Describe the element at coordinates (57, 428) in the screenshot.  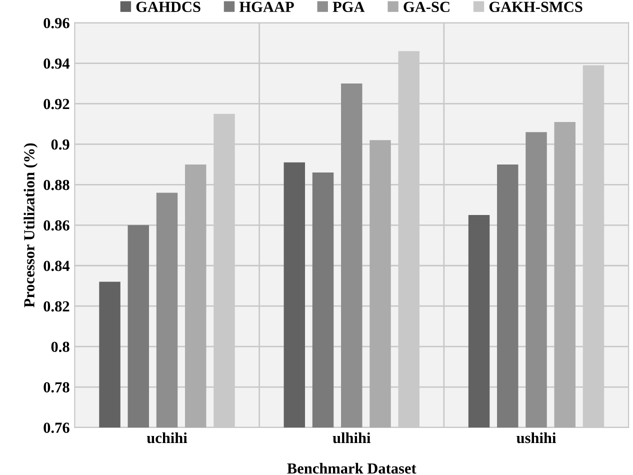
I see `y-tick-label: 0.76` at that location.